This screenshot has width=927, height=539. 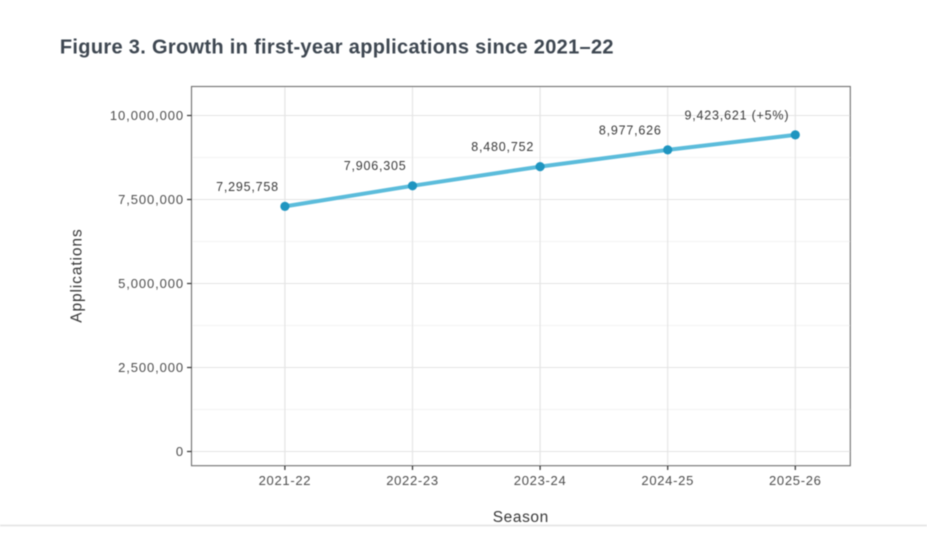 What do you see at coordinates (795, 480) in the screenshot?
I see `svg-text: 2025-26` at bounding box center [795, 480].